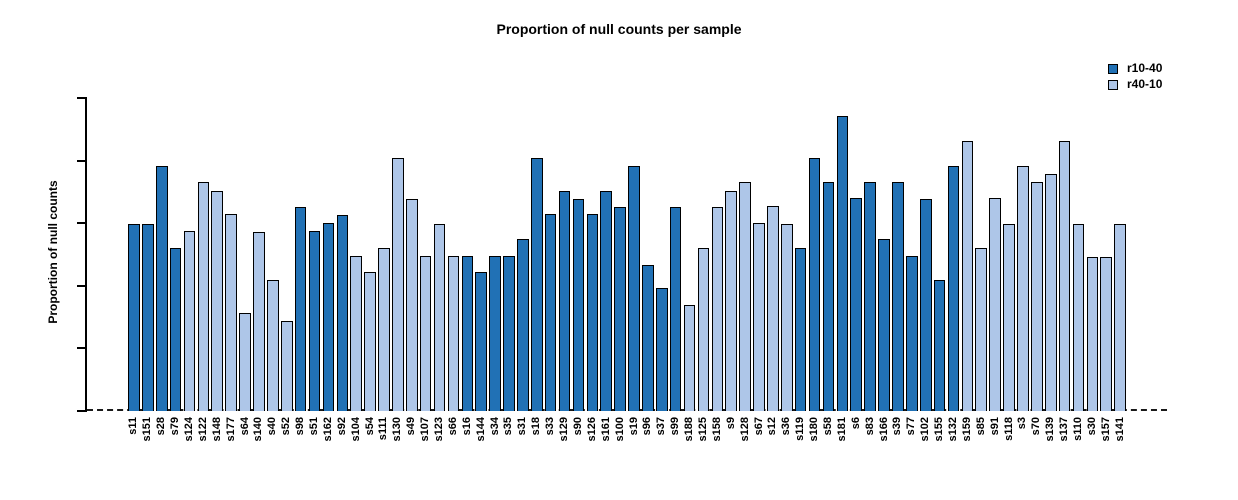  Describe the element at coordinates (1037, 296) in the screenshot. I see `bar-s70` at that location.